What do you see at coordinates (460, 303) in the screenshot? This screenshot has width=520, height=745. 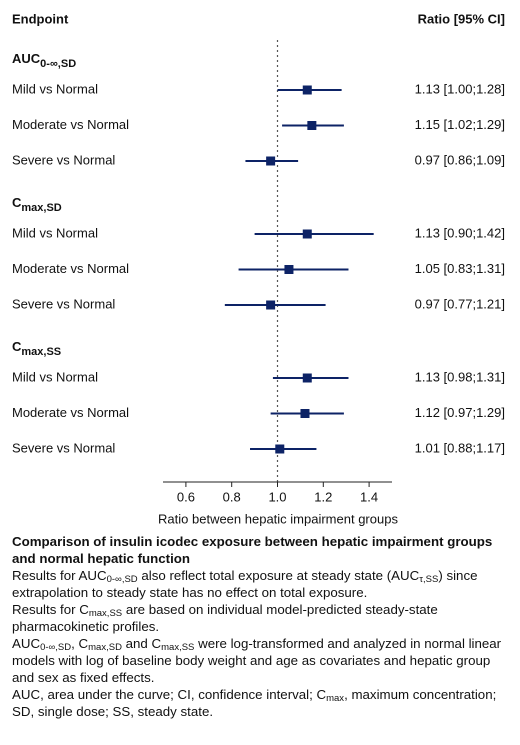 I see `value-label: 0.97 [0.77;1.21]` at bounding box center [460, 303].